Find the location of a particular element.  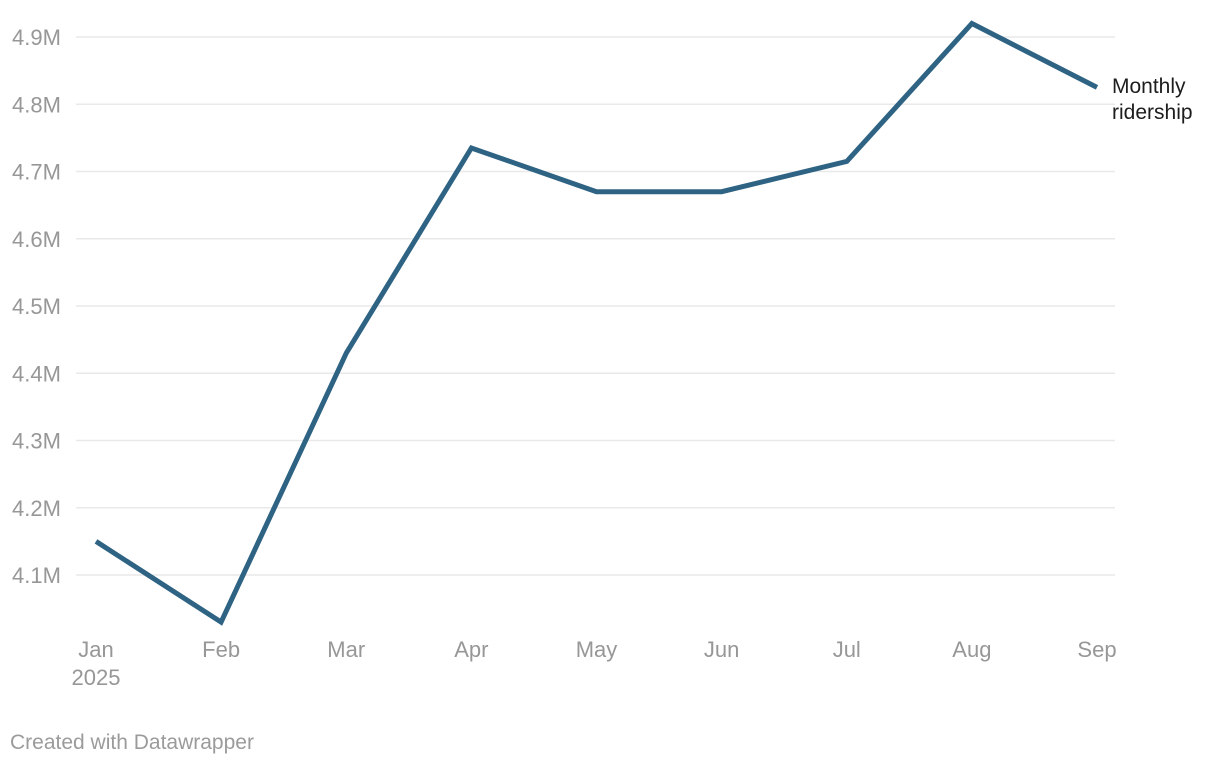

x-tick-label: Jan is located at coordinates (95, 649).